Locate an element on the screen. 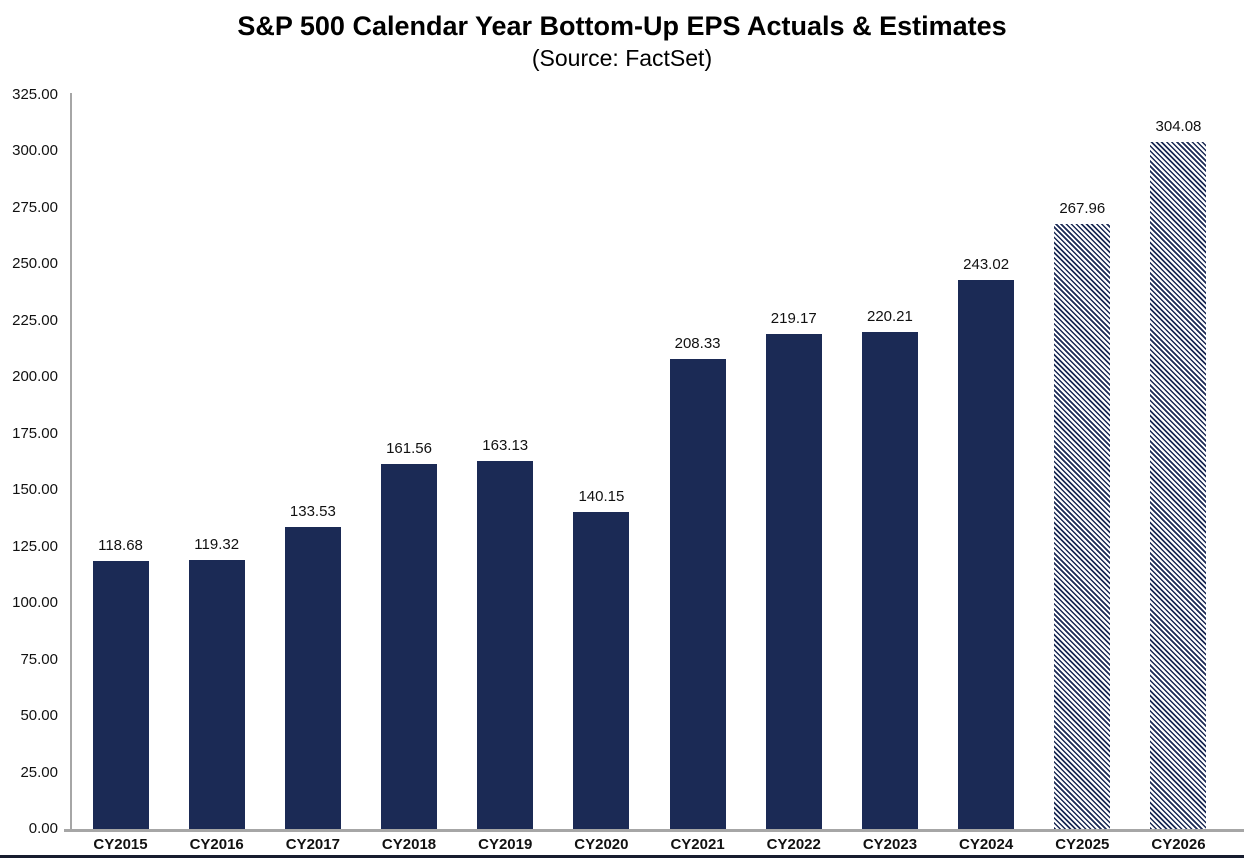  y-axis-tick-label: 200.00 is located at coordinates (35, 377).